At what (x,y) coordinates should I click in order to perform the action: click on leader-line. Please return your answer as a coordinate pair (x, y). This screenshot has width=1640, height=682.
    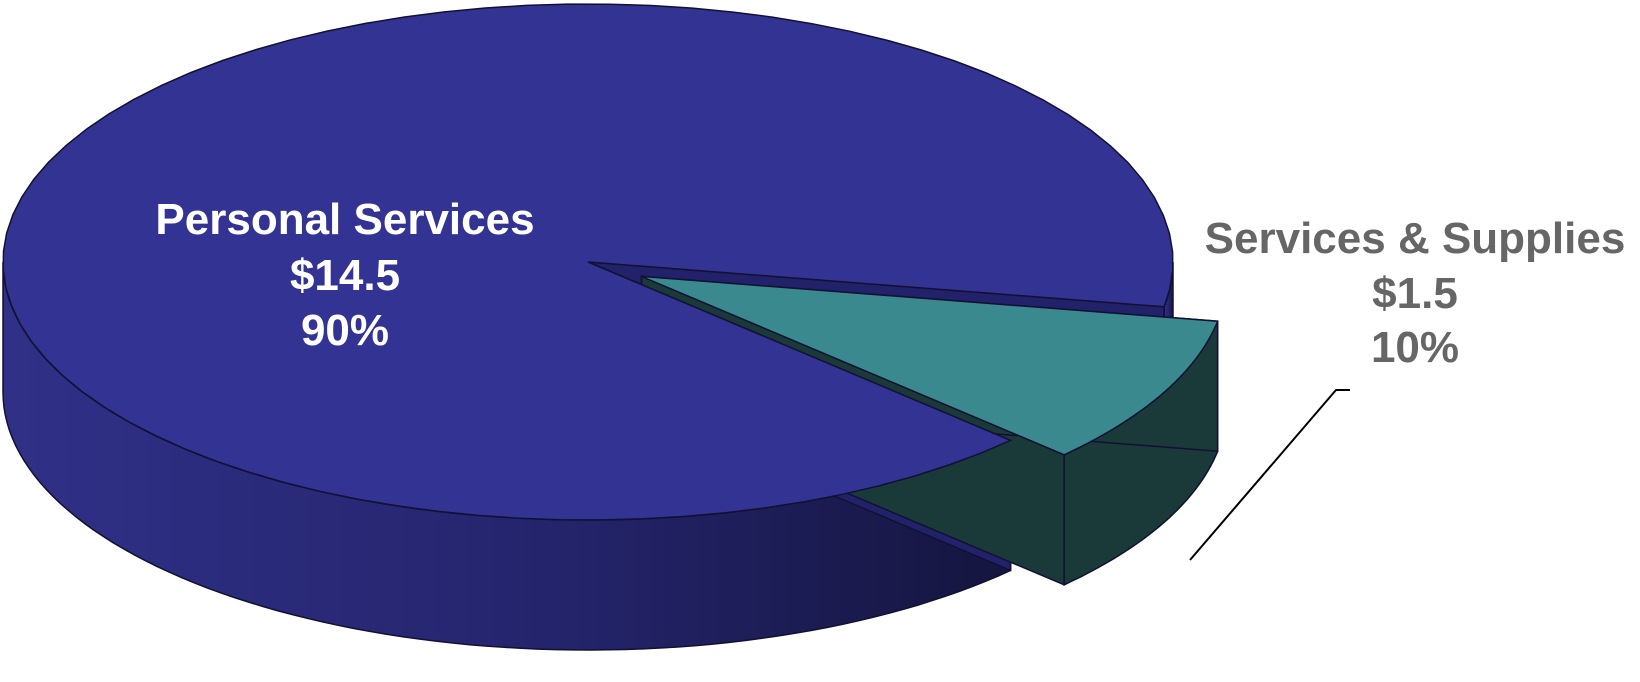
    Looking at the image, I should click on (1269, 475).